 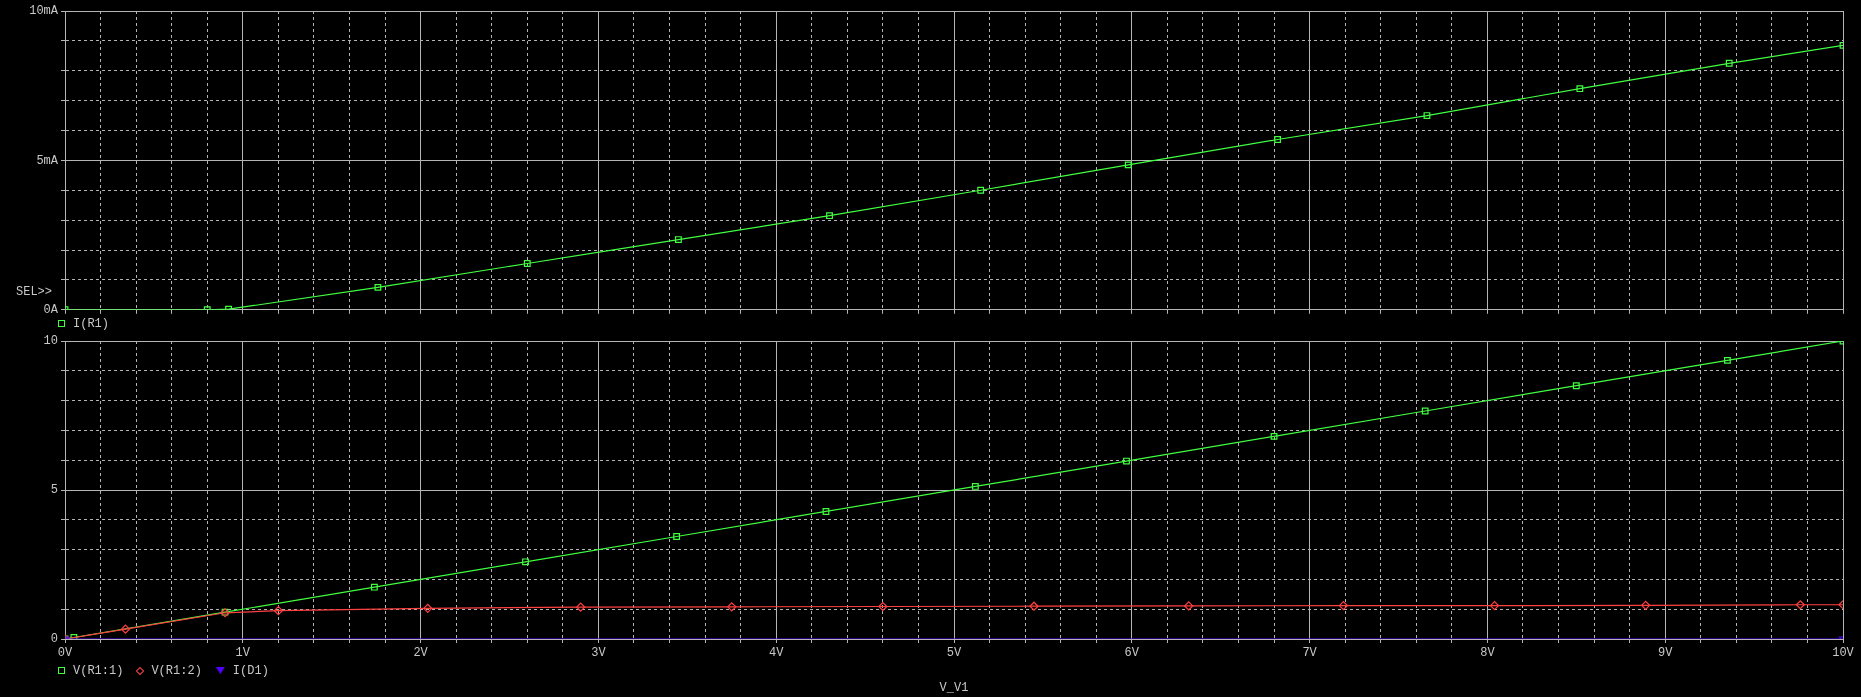 What do you see at coordinates (421, 653) in the screenshot?
I see `x-tick-label: 2V` at bounding box center [421, 653].